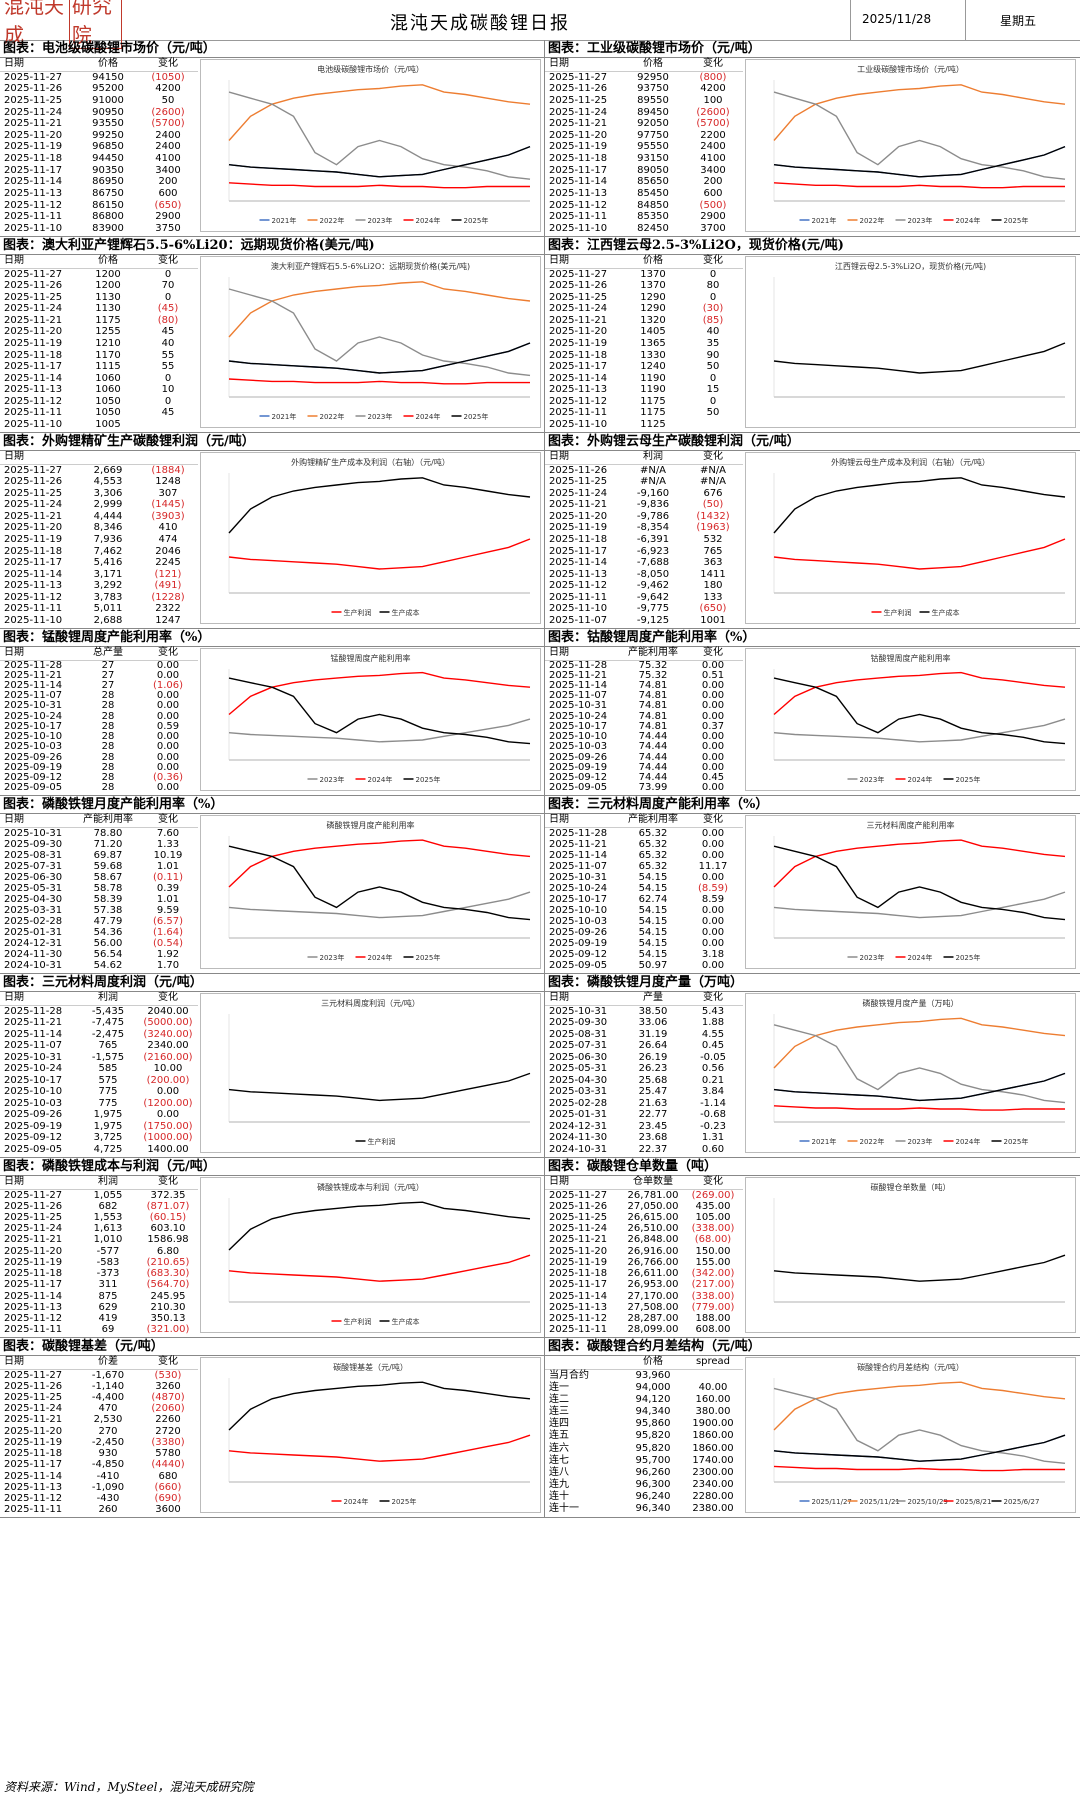  I want to click on table-cell: 2024-11-30, so click(33, 955).